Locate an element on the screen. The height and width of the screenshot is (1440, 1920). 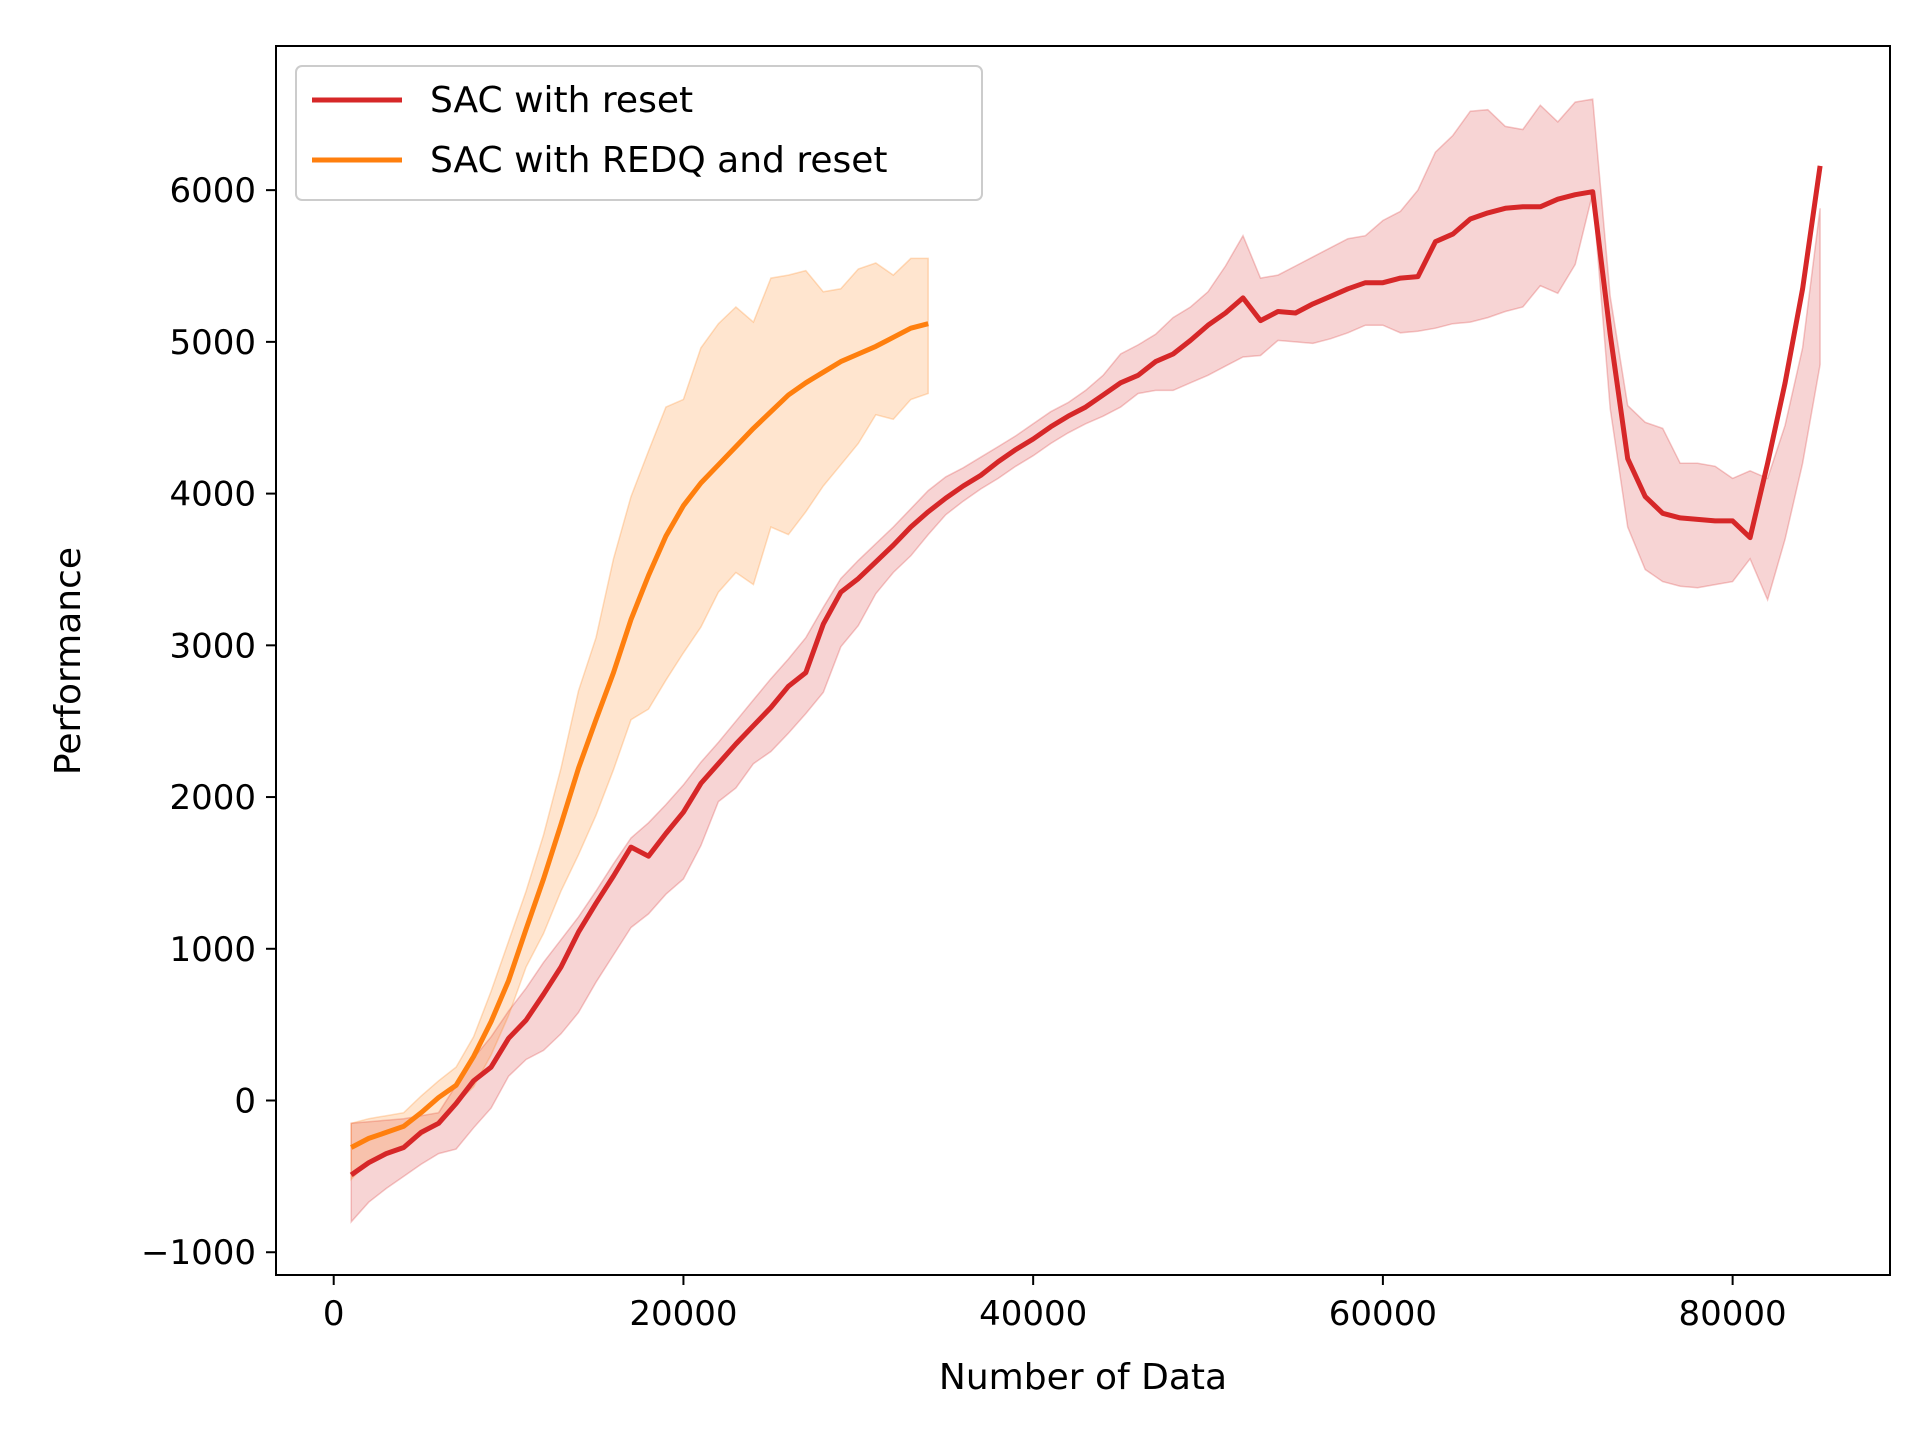
y-tick-label: −1000 is located at coordinates (198, 1253).